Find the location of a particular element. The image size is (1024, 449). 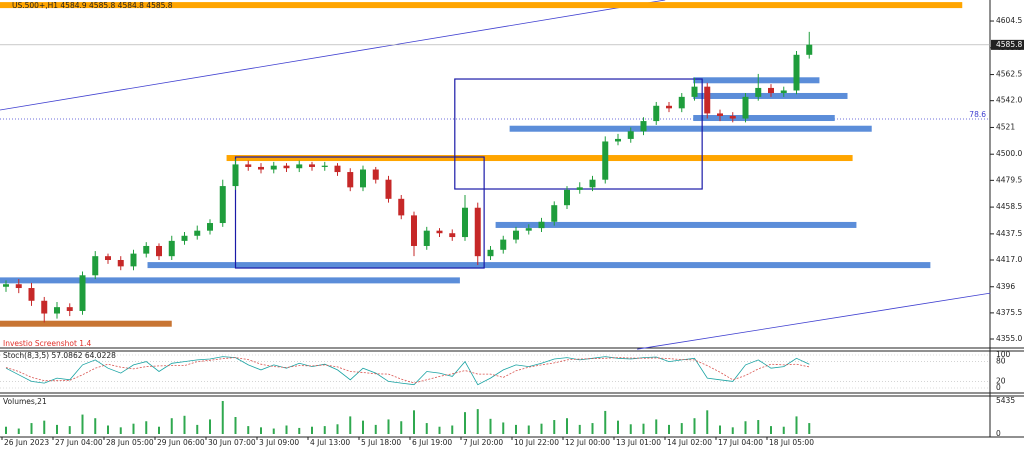

stoch-tick-label: 100 is located at coordinates (1003, 354).